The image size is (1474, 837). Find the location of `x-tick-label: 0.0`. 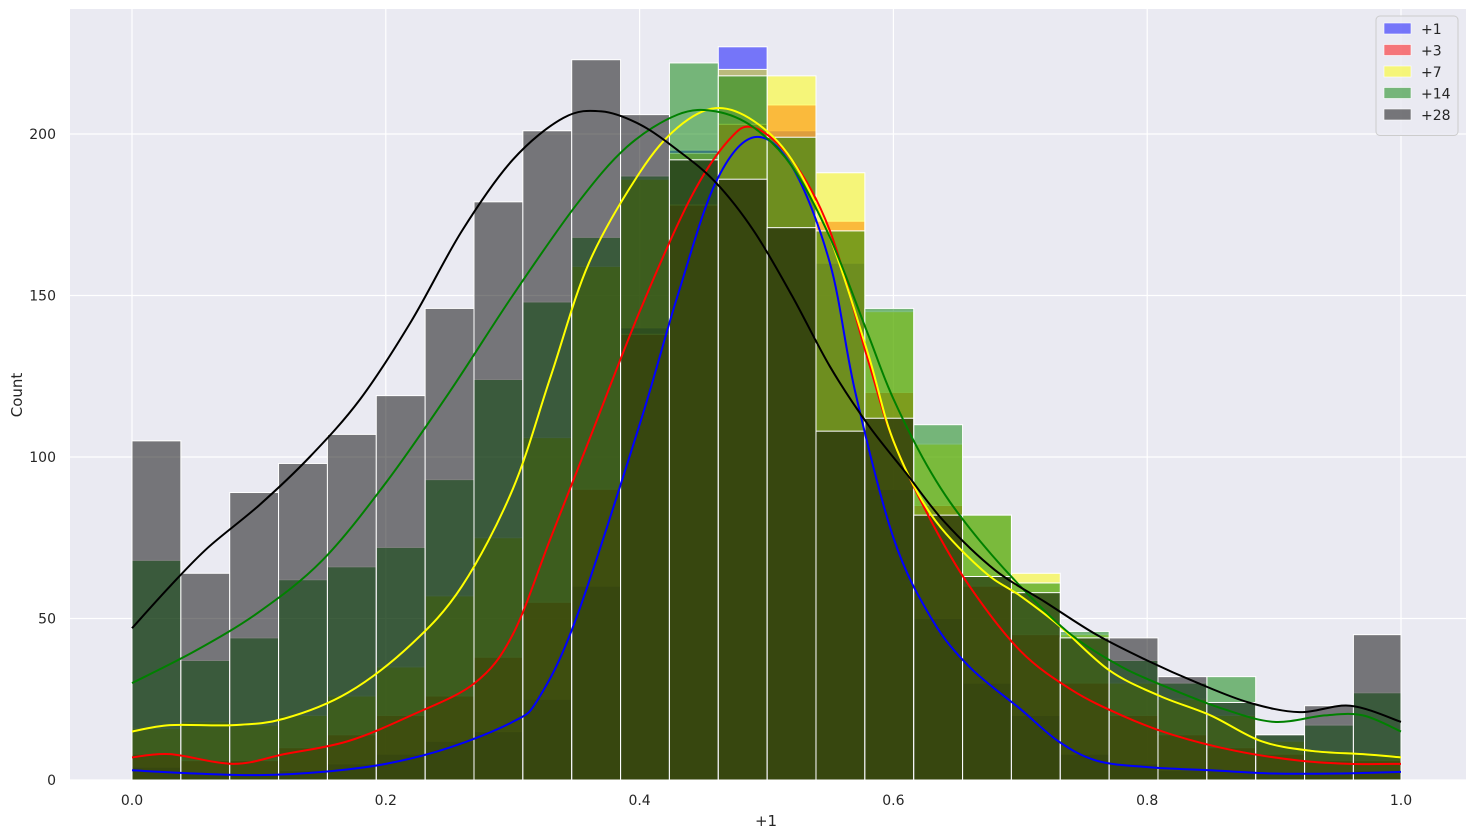

x-tick-label: 0.0 is located at coordinates (132, 801).